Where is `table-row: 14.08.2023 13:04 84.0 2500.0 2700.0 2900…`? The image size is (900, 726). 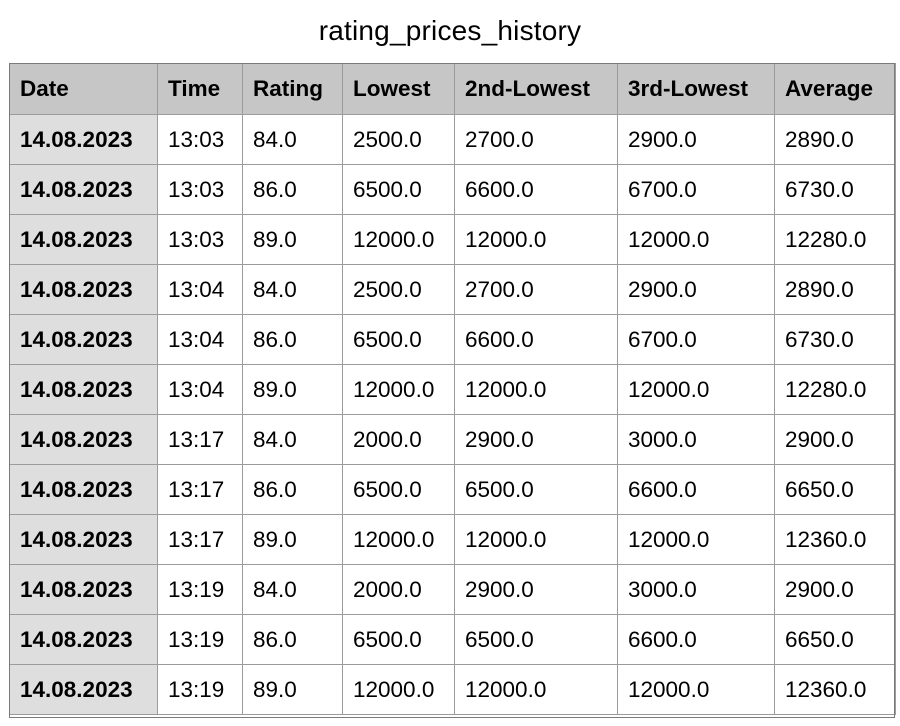
table-row: 14.08.2023 13:04 84.0 2500.0 2700.0 2900… is located at coordinates (452, 289).